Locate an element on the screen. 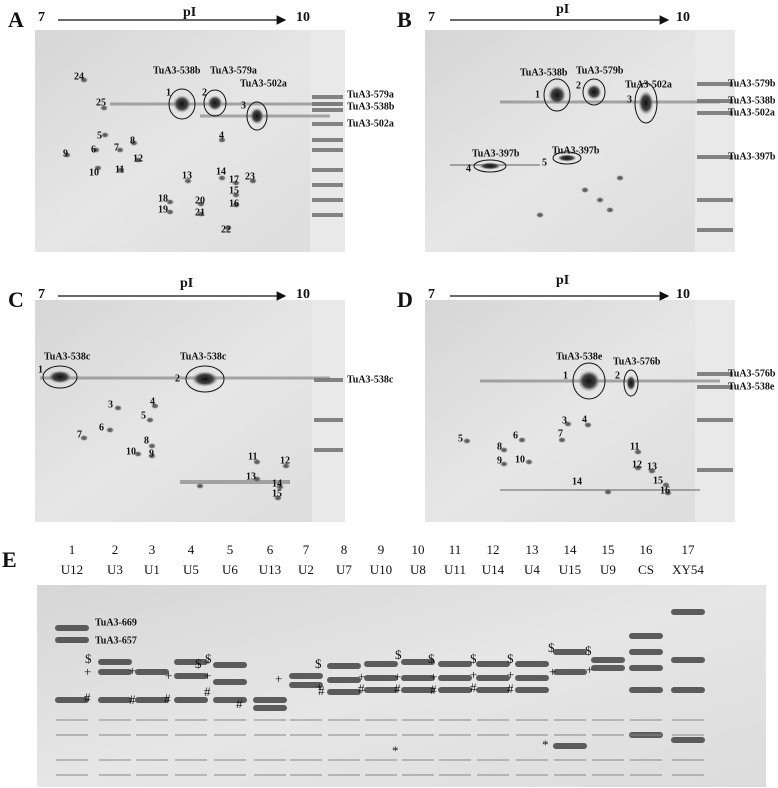 This screenshot has height=788, width=778. lane-number: 5 is located at coordinates (230, 549).